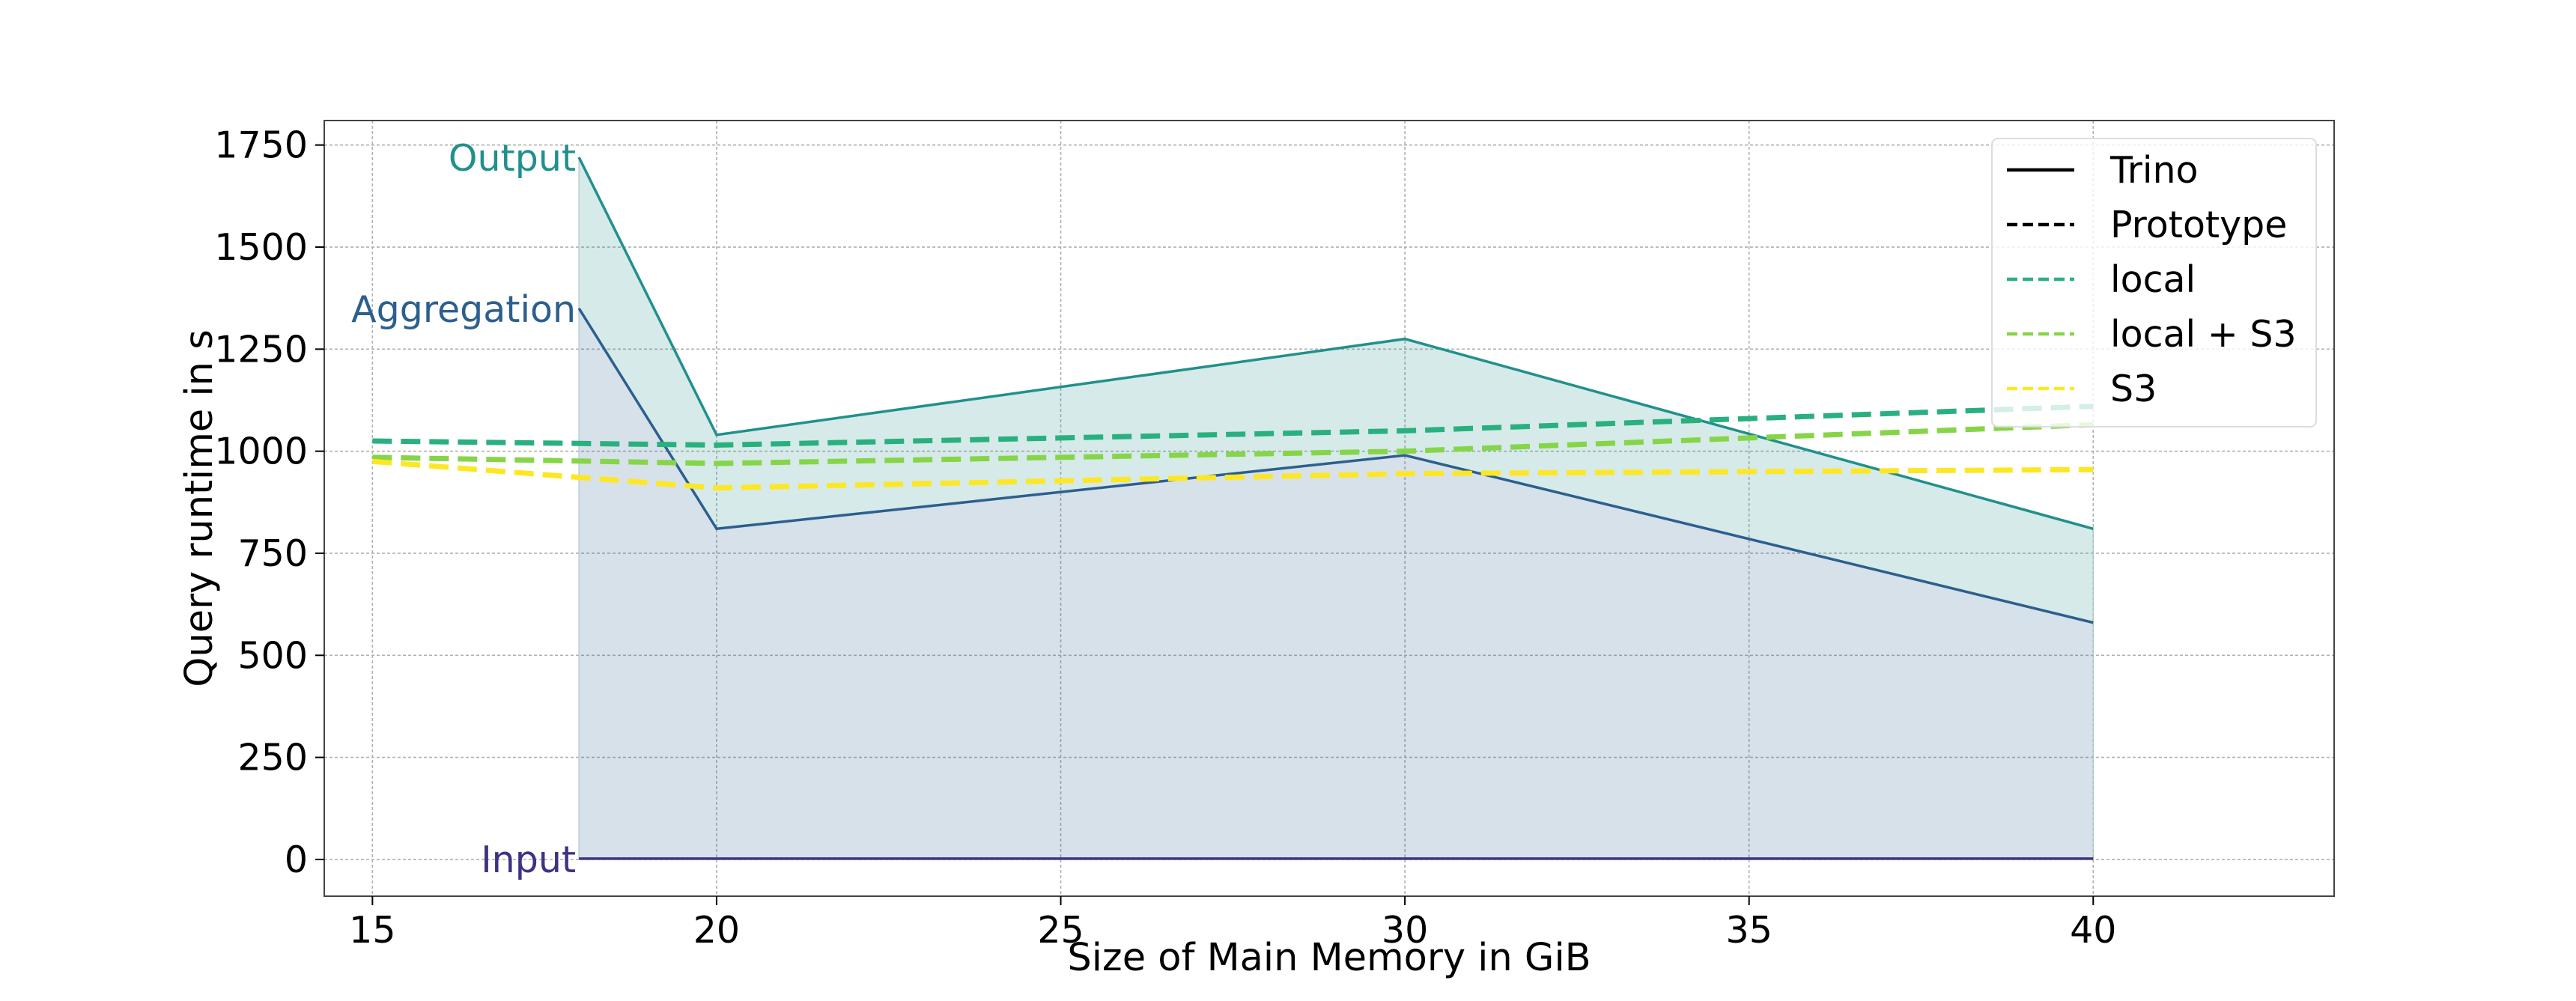 This screenshot has width=2576, height=1001. I want to click on y-tick-label: 1500, so click(261, 247).